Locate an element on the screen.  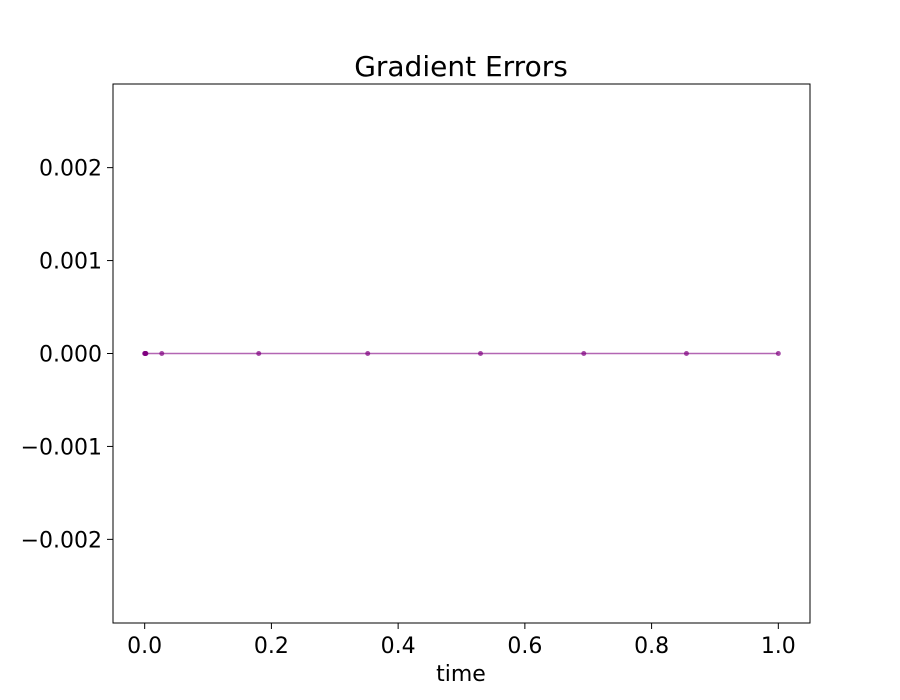
chart-title: Gradient Errors is located at coordinates (461, 66).